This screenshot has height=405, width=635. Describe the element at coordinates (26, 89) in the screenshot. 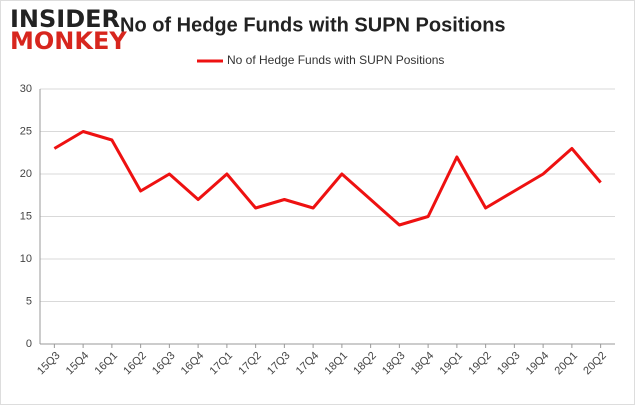

I see `y-tick-label: 30` at that location.